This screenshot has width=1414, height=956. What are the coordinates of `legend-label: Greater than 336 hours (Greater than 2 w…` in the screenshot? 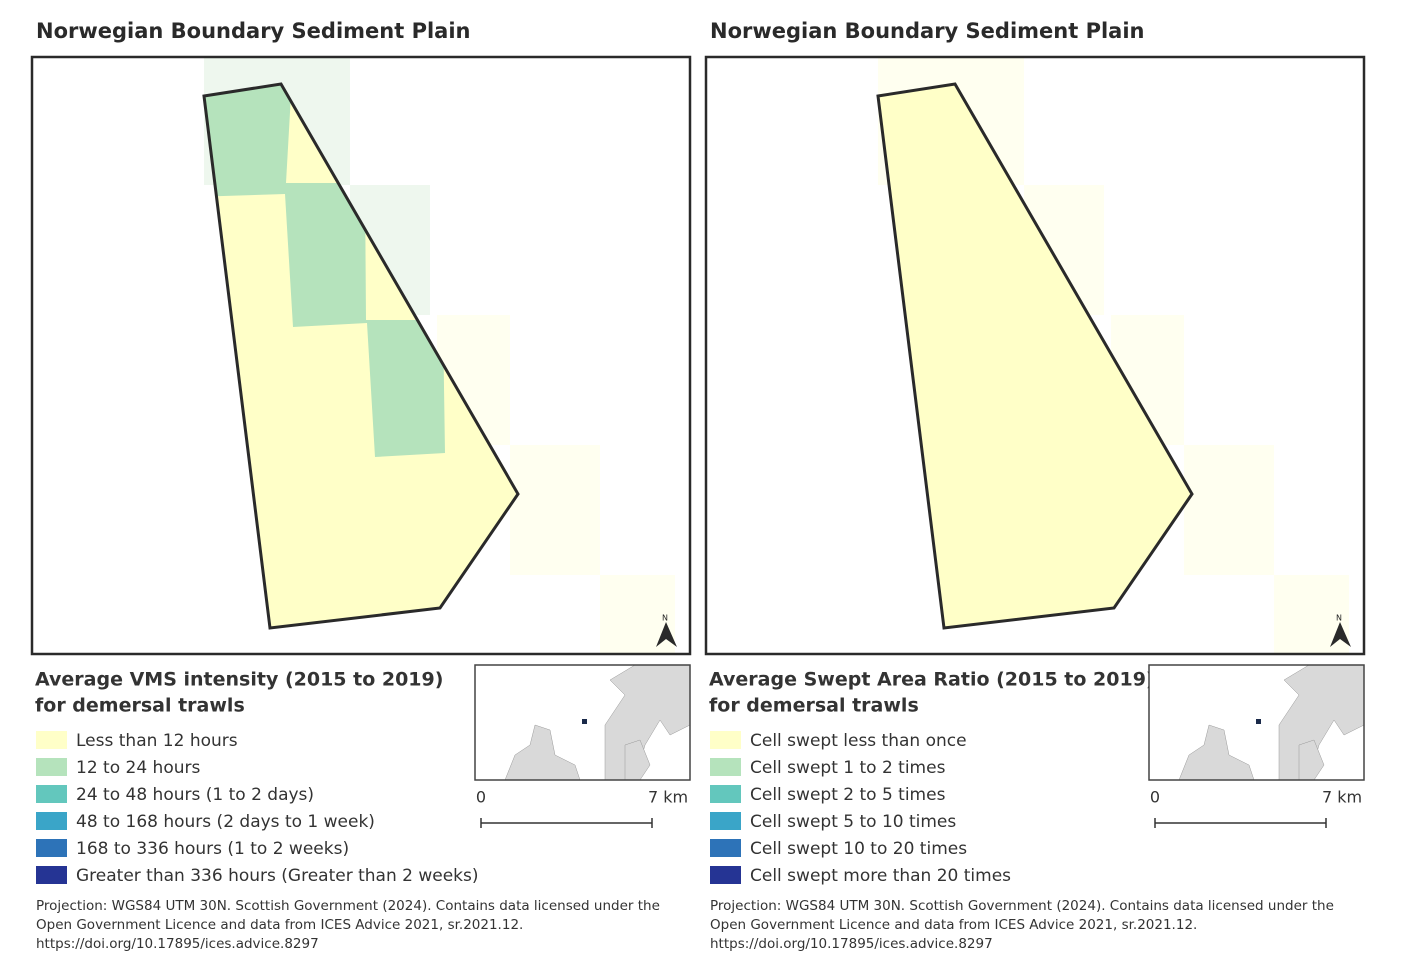 It's located at (277, 876).